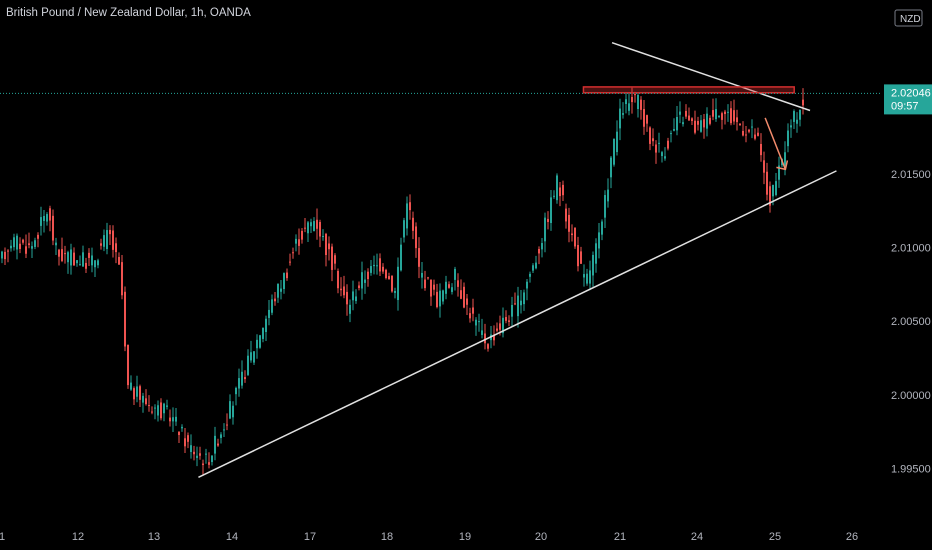  What do you see at coordinates (852, 537) in the screenshot?
I see `x-tick-label: 26` at bounding box center [852, 537].